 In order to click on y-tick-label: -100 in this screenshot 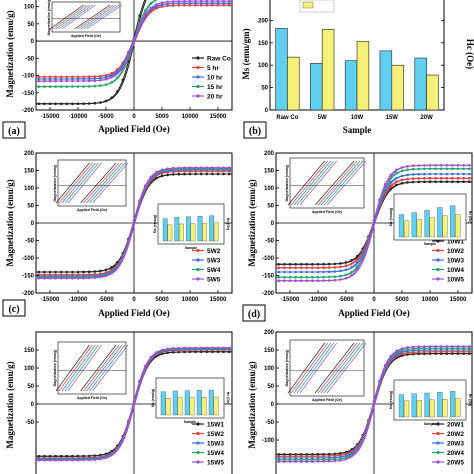, I will do `click(268, 441)`.